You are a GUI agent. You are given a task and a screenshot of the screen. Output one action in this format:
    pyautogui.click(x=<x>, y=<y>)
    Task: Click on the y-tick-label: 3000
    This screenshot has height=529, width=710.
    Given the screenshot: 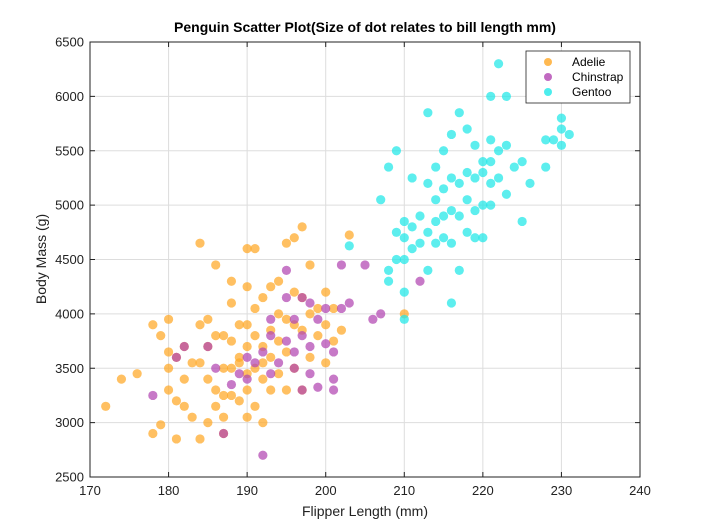 What is the action you would take?
    pyautogui.click(x=69, y=422)
    